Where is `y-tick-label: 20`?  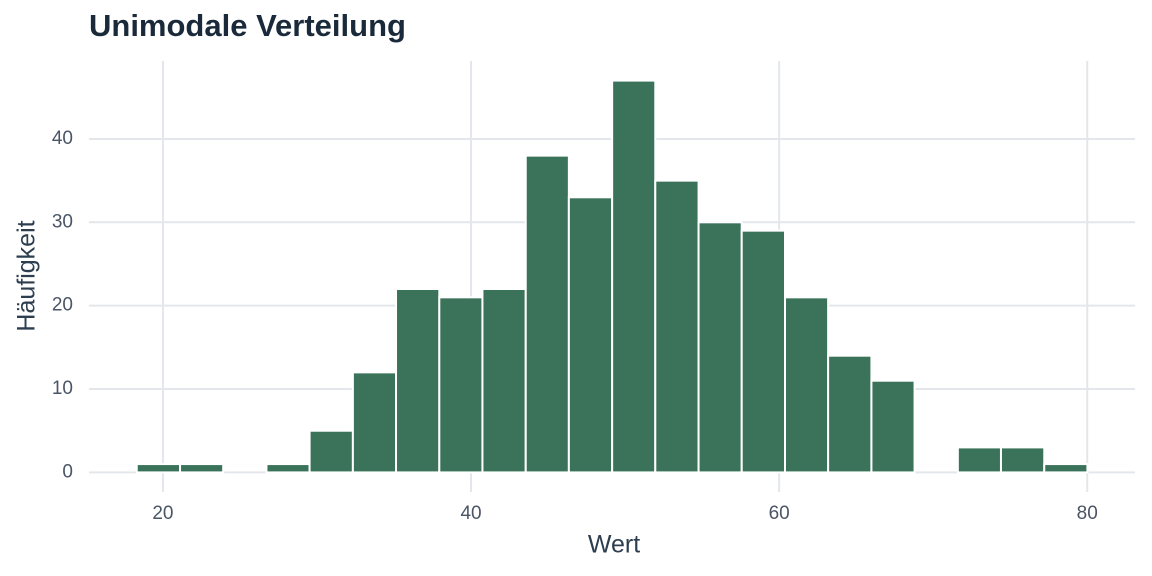 y-tick-label: 20 is located at coordinates (62, 305).